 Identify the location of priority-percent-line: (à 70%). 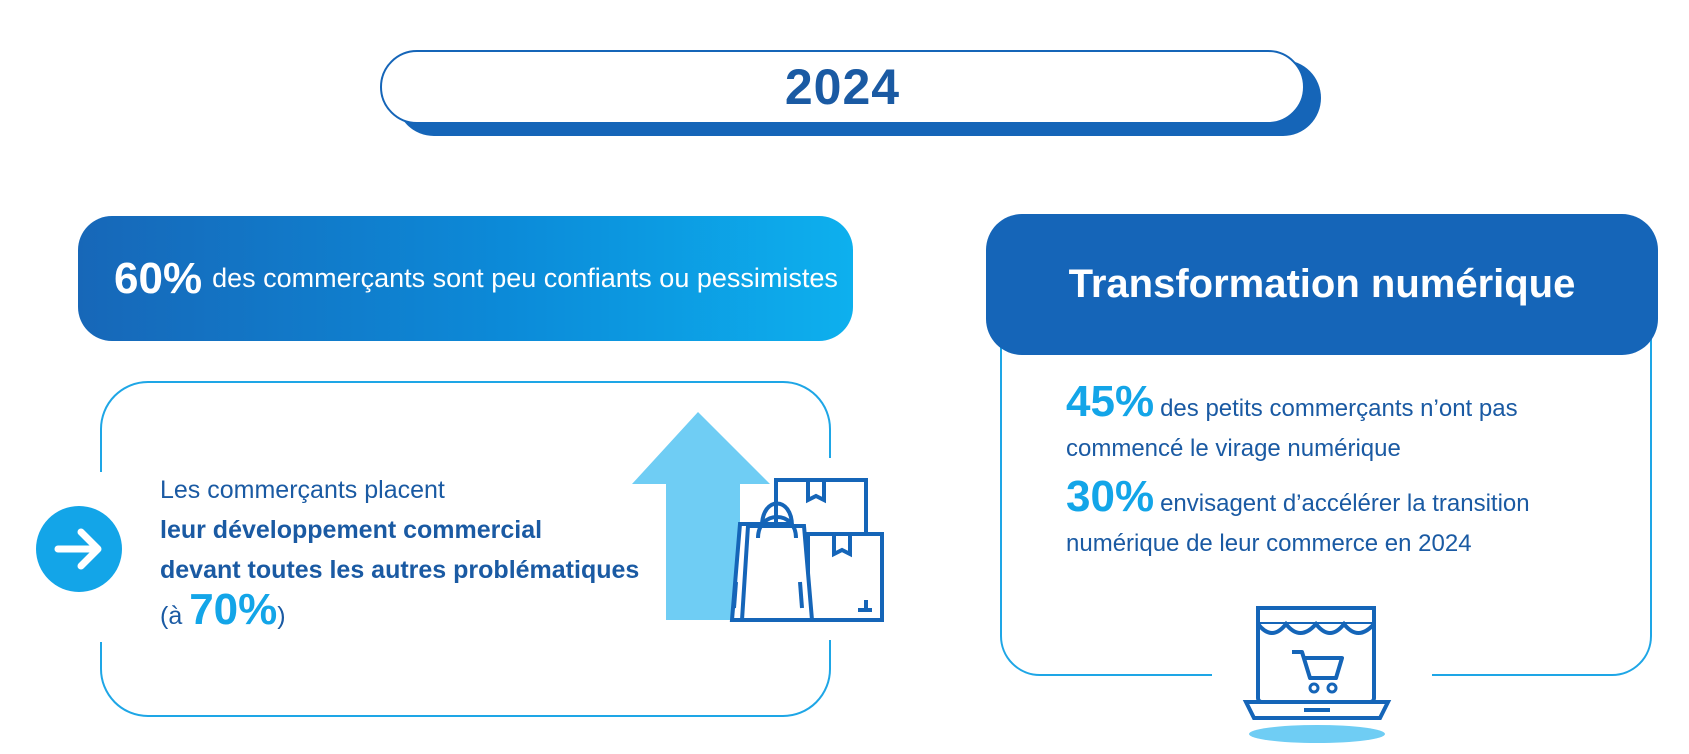
(410, 612).